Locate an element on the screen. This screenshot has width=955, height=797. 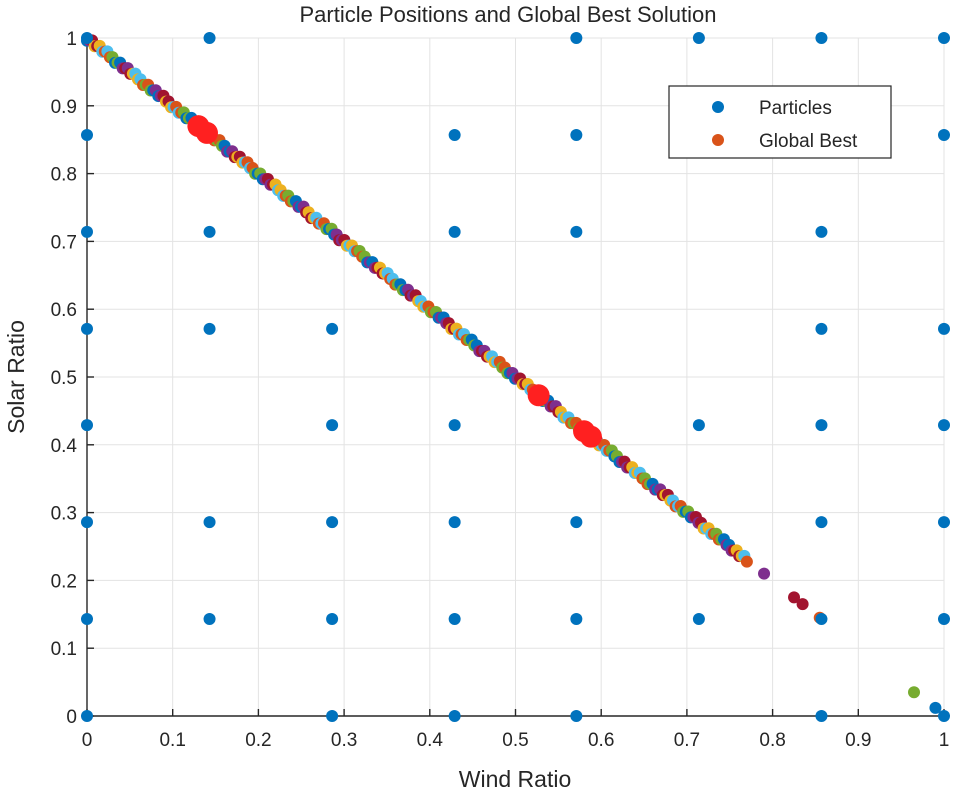
y-tick-label: 0 is located at coordinates (71, 717).